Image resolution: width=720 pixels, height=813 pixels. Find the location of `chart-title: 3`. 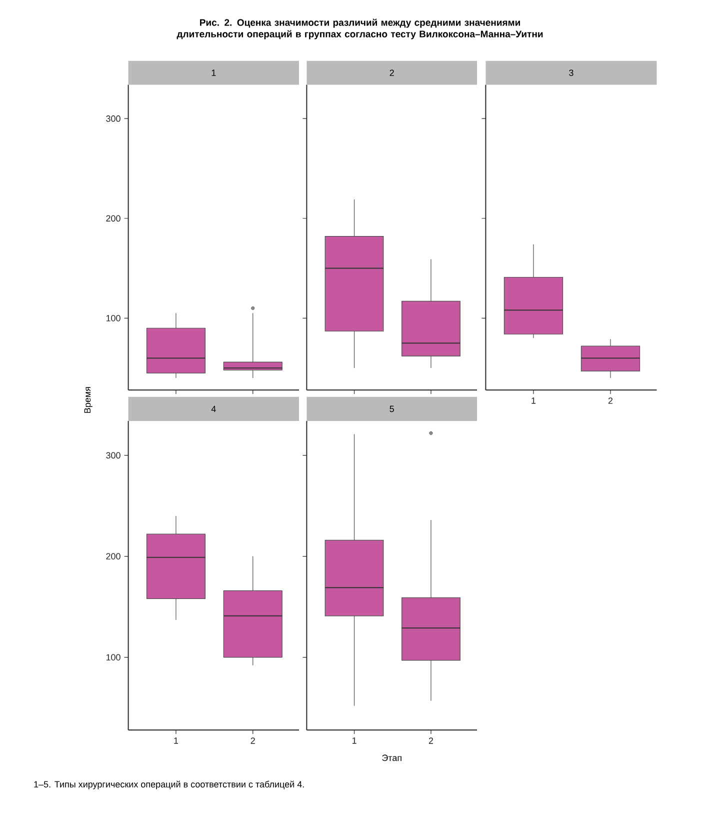

chart-title: 3 is located at coordinates (571, 73).